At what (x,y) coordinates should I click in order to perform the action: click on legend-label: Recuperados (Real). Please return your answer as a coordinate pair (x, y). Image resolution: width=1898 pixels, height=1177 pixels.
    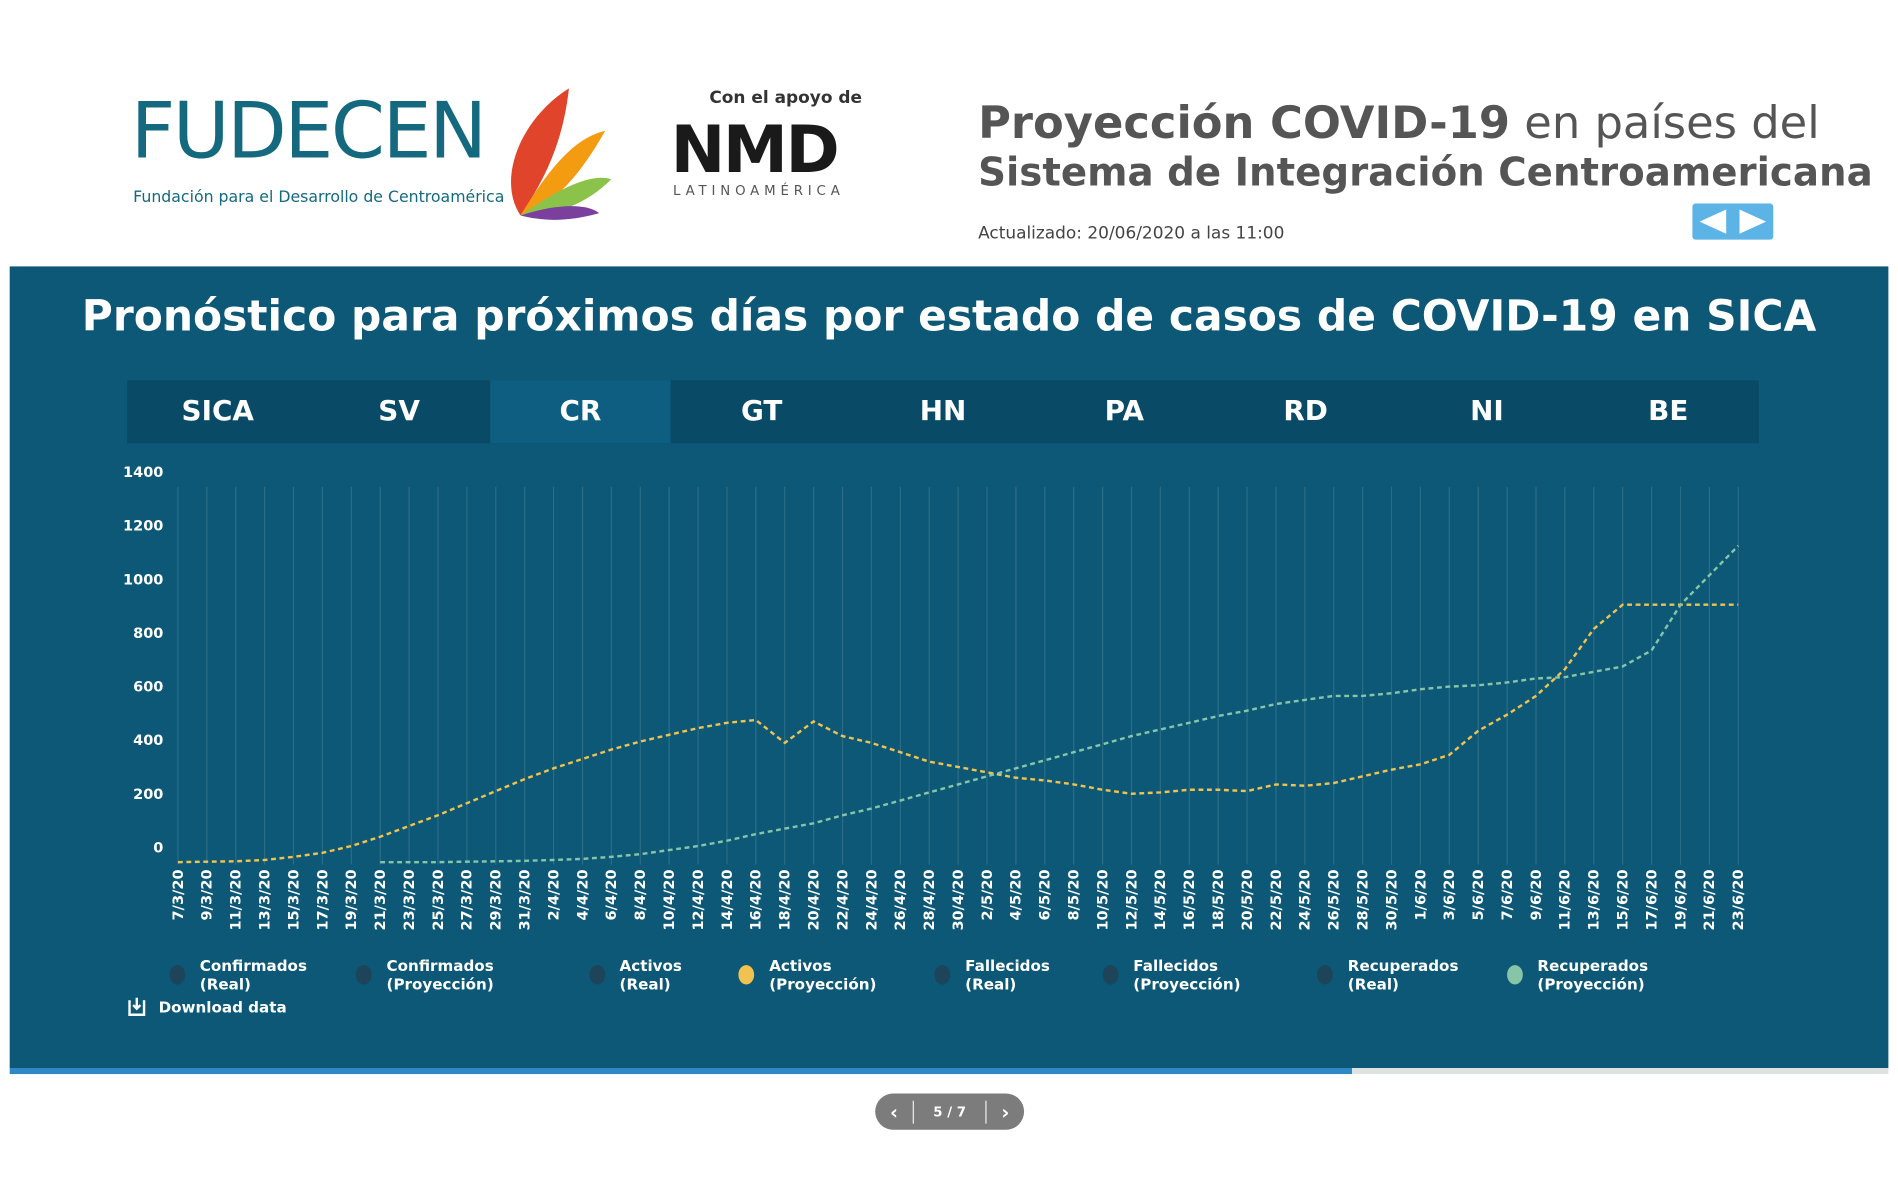
    Looking at the image, I should click on (1403, 974).